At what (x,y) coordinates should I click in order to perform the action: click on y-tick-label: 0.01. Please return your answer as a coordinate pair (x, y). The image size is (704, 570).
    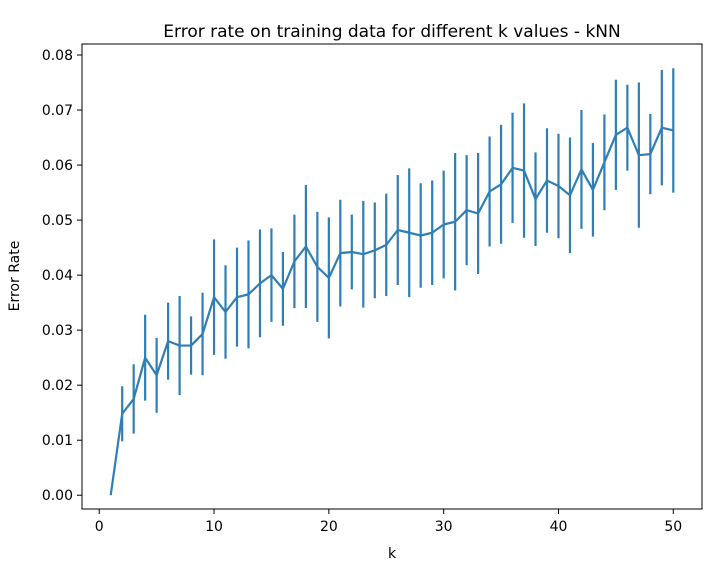
    Looking at the image, I should click on (57, 441).